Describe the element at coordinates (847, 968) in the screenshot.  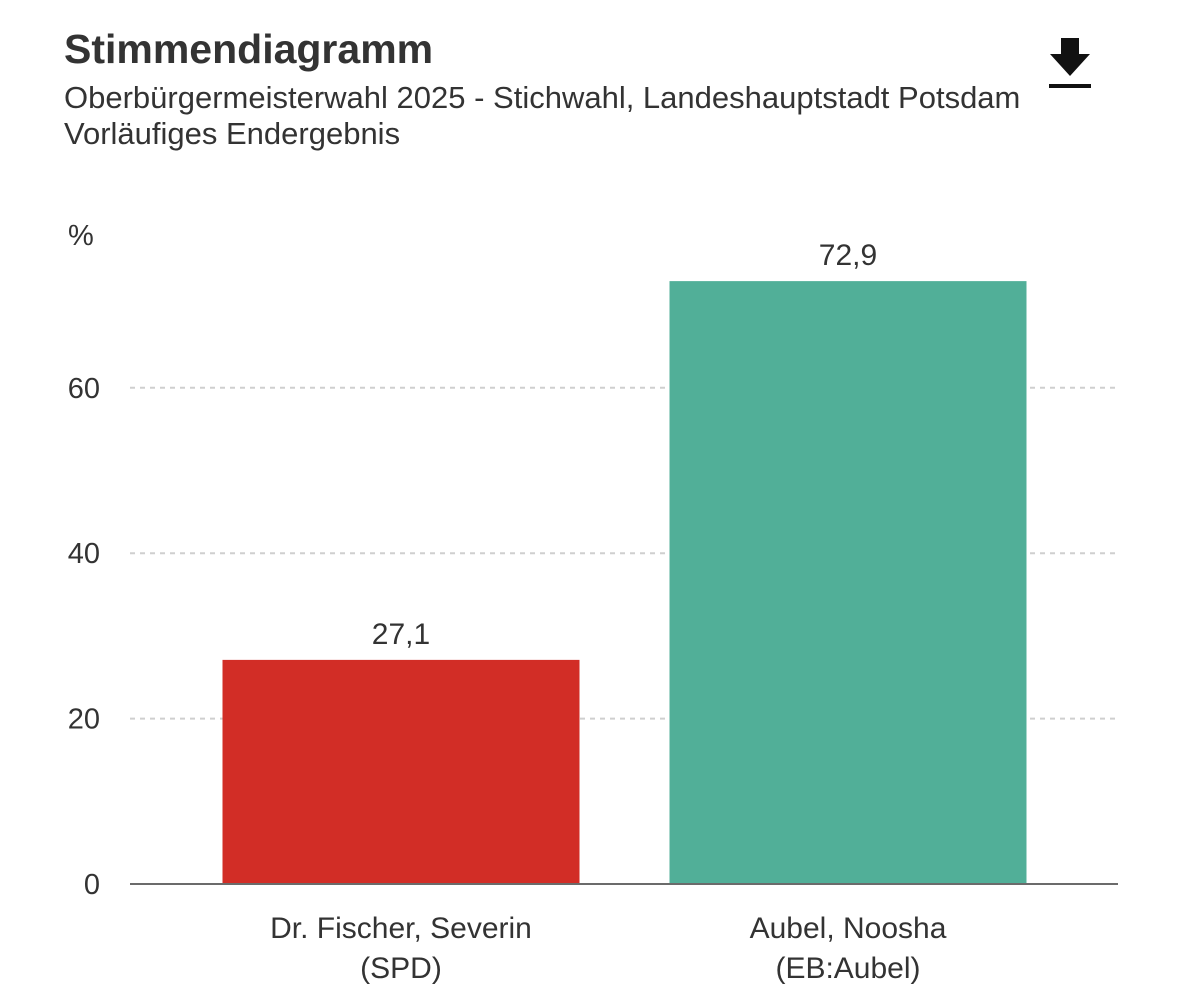
I see `x-tick-label-2-line-2: (EB:Aubel)` at that location.